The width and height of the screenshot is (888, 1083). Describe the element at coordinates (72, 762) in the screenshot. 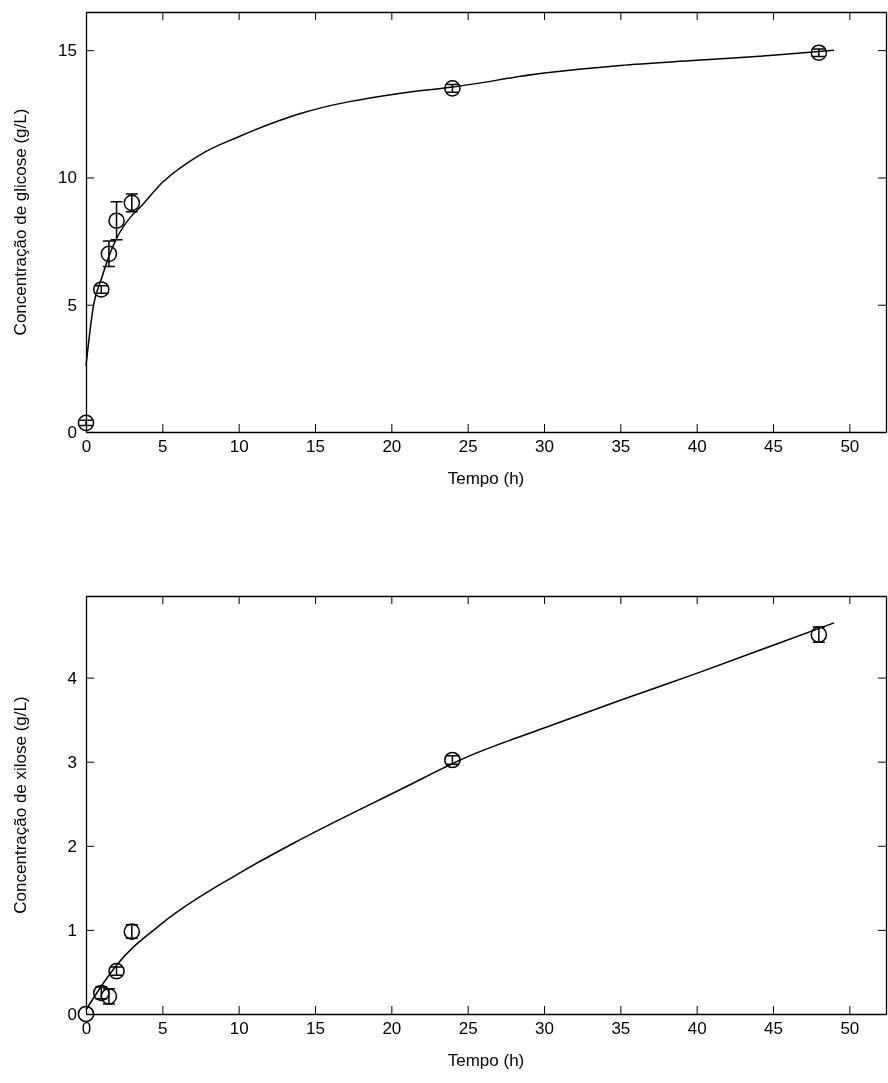

I see `y-tick-label: 3` at that location.